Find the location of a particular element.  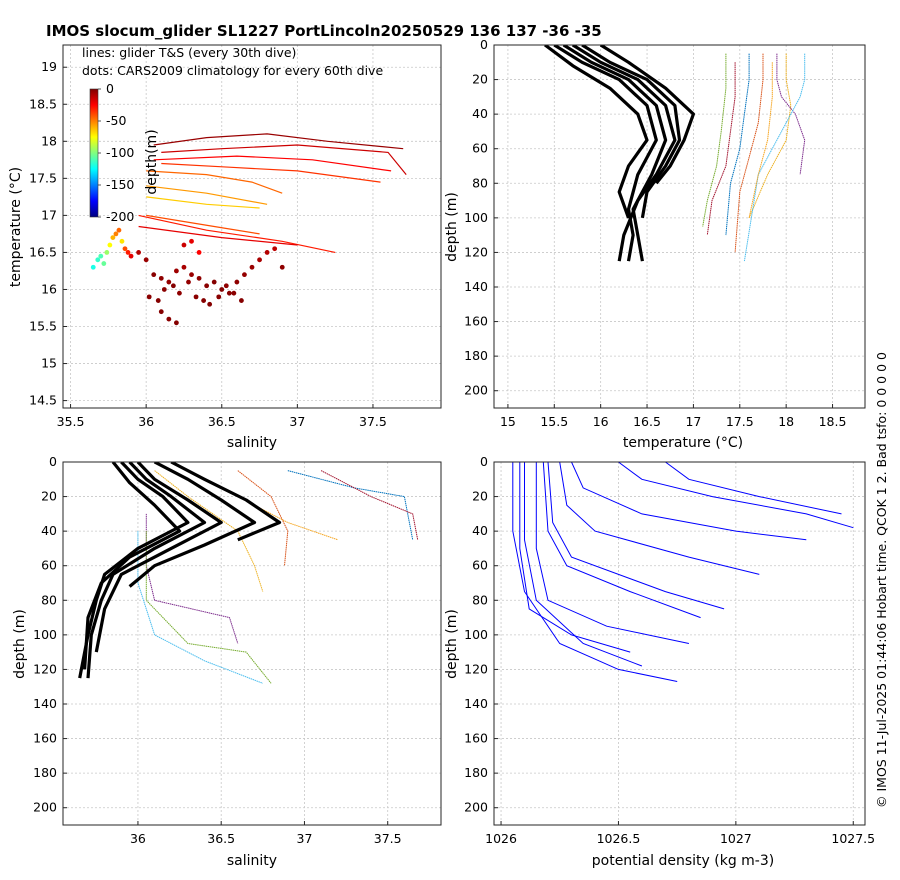

colorbar-tick-label: -150 is located at coordinates (120, 184).